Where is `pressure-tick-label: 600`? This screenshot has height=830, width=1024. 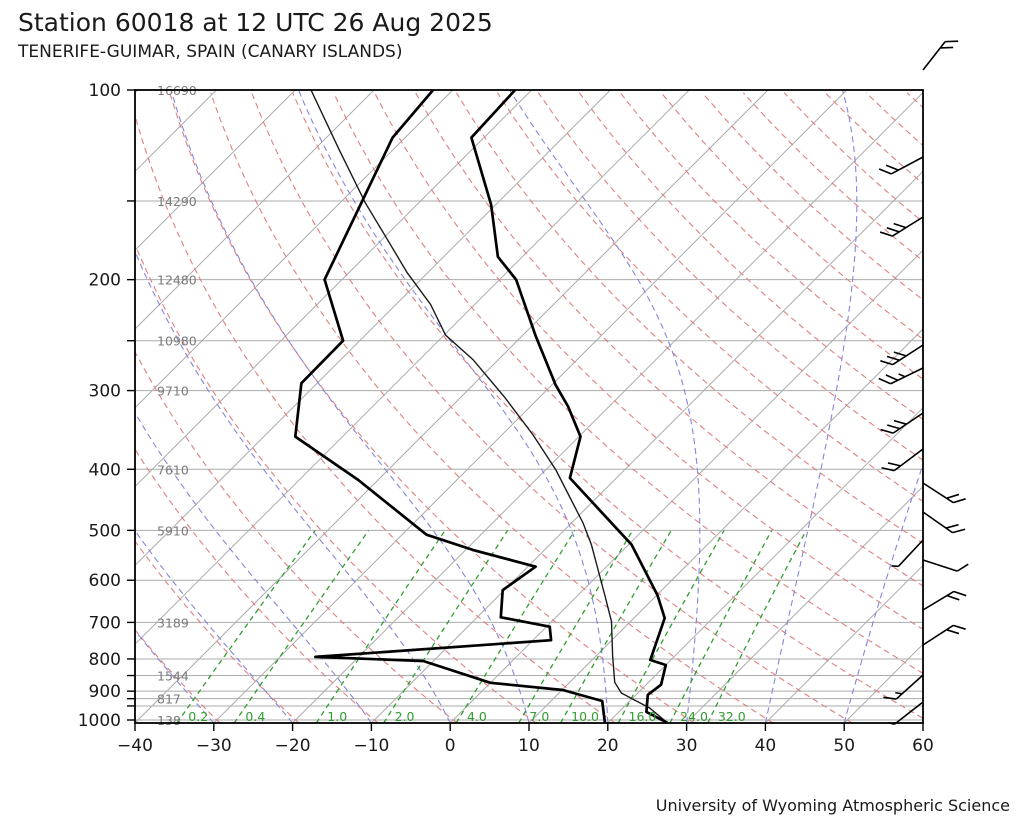
pressure-tick-label: 600 is located at coordinates (105, 581).